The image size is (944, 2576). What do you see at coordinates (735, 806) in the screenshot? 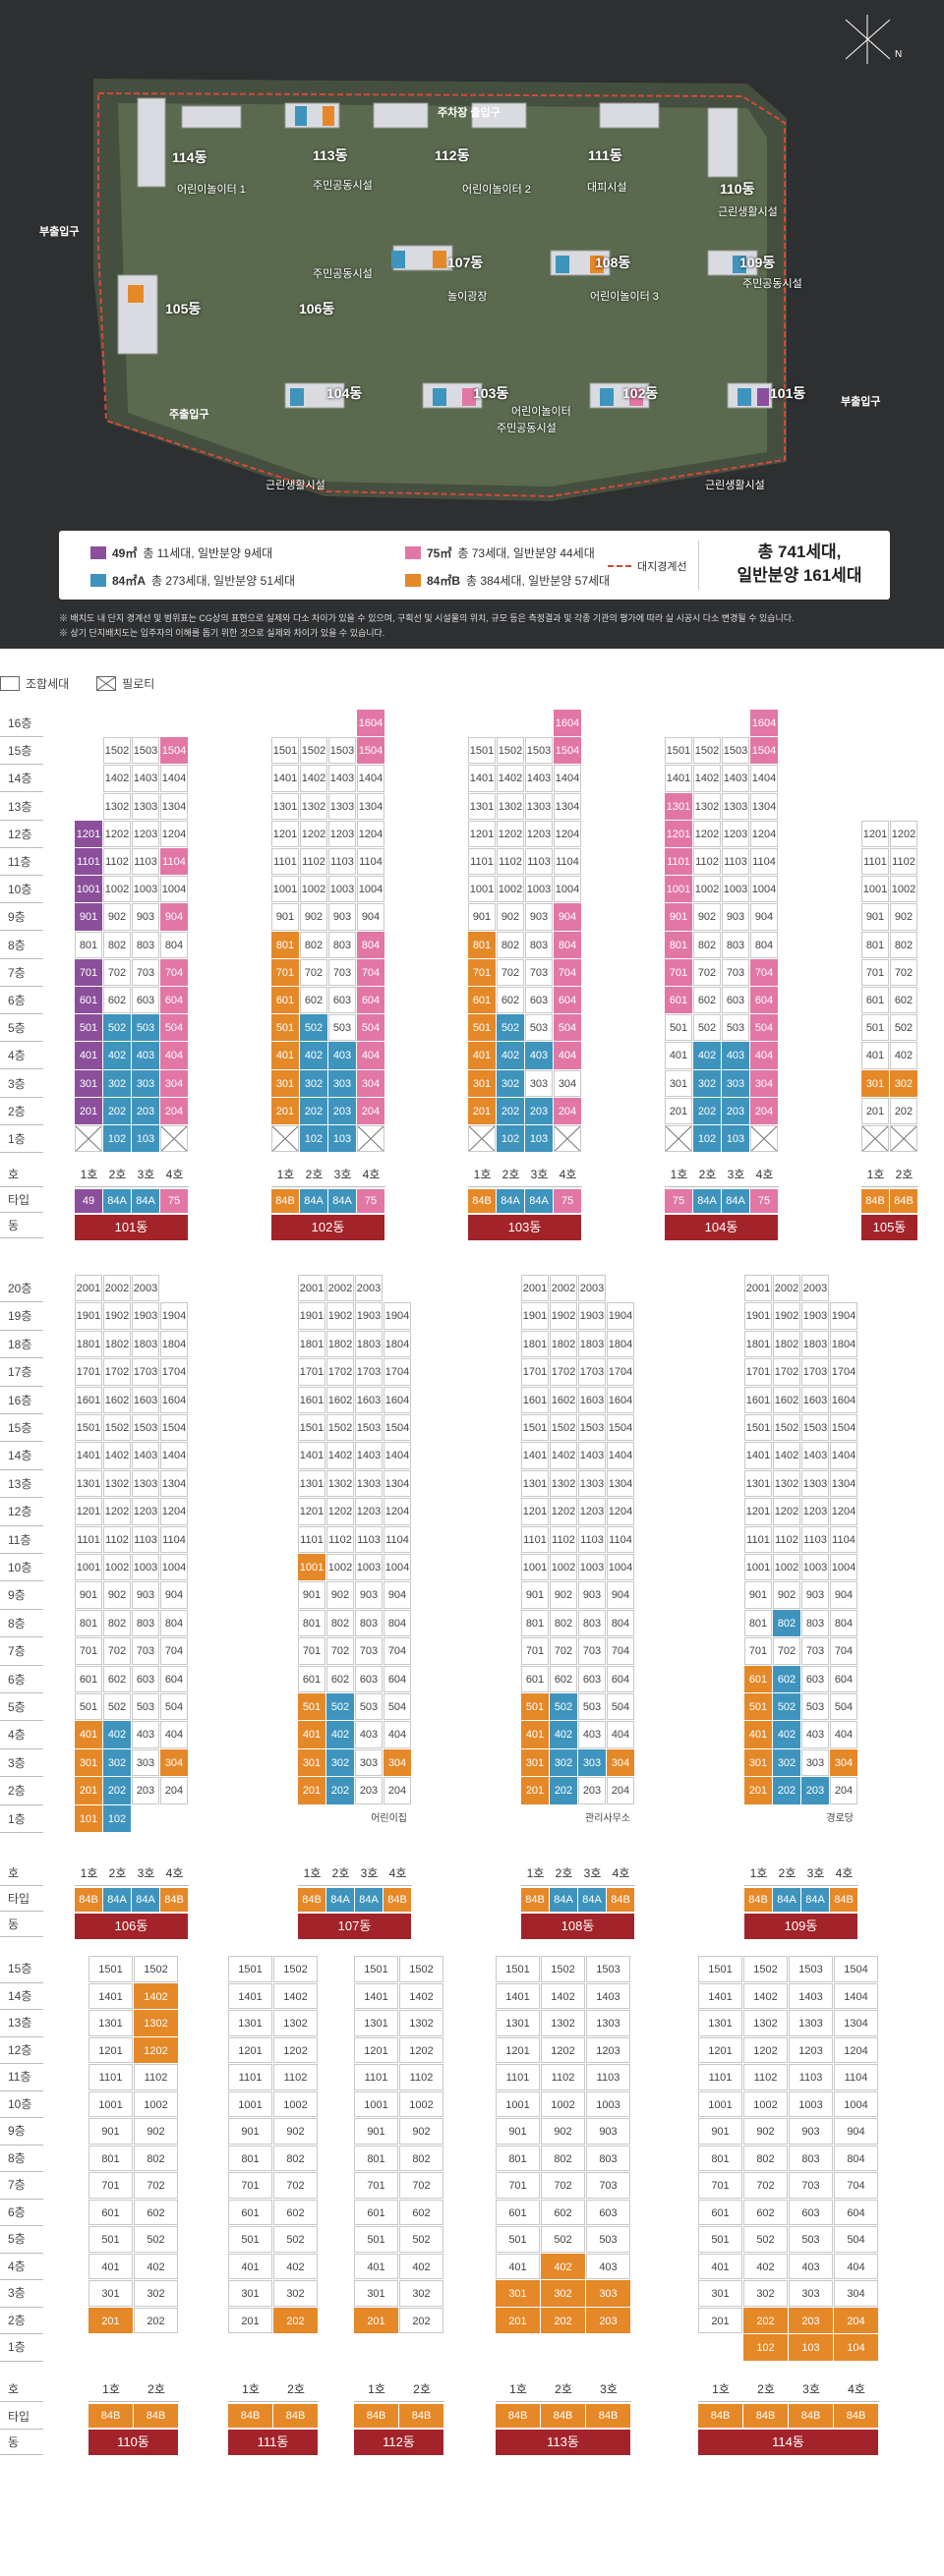
I see `unit-cell: 1303` at bounding box center [735, 806].